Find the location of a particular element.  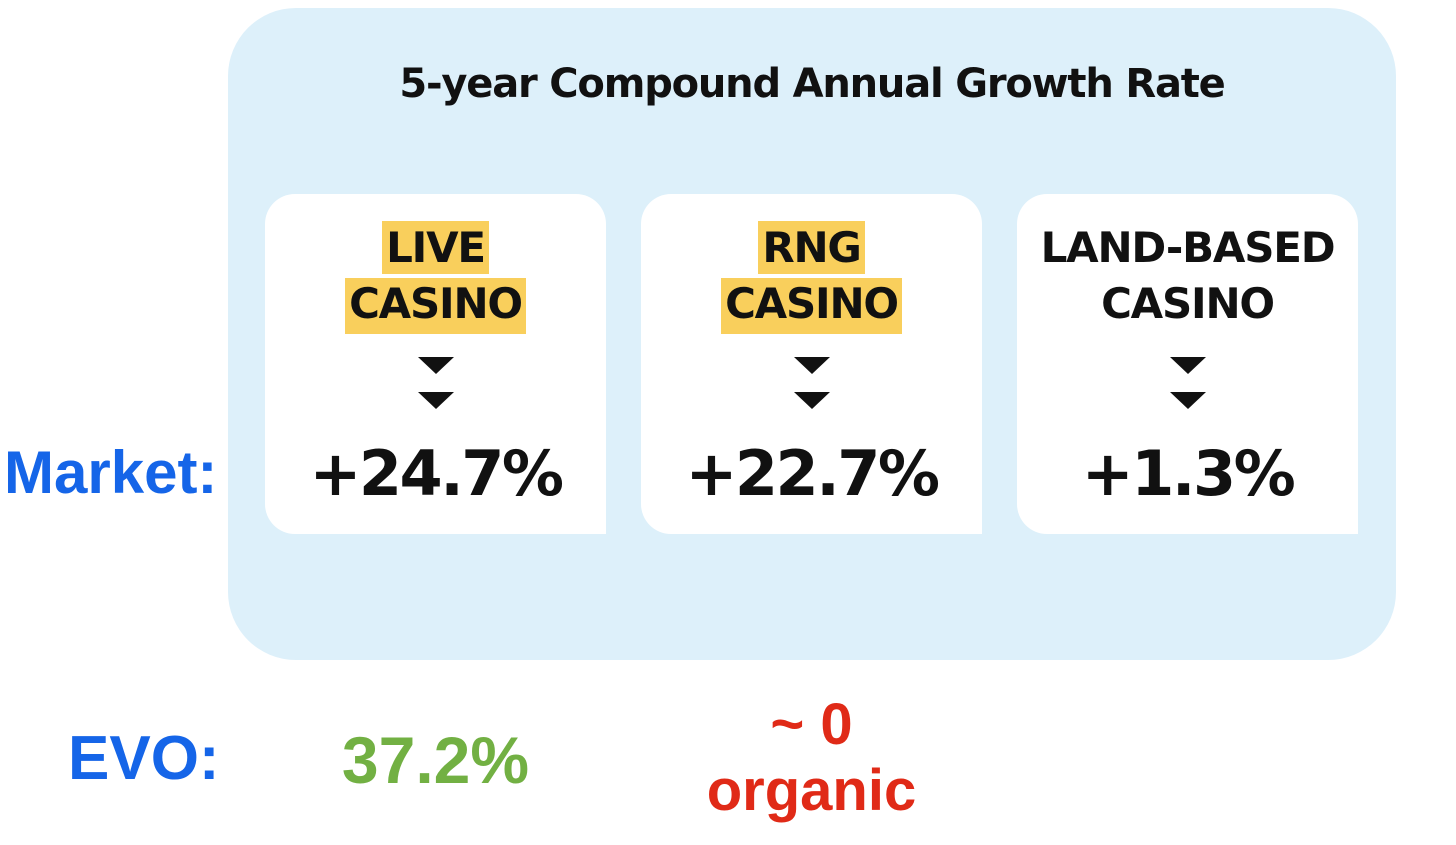

evo-live-casino-growth: 37.2% is located at coordinates (435, 760).